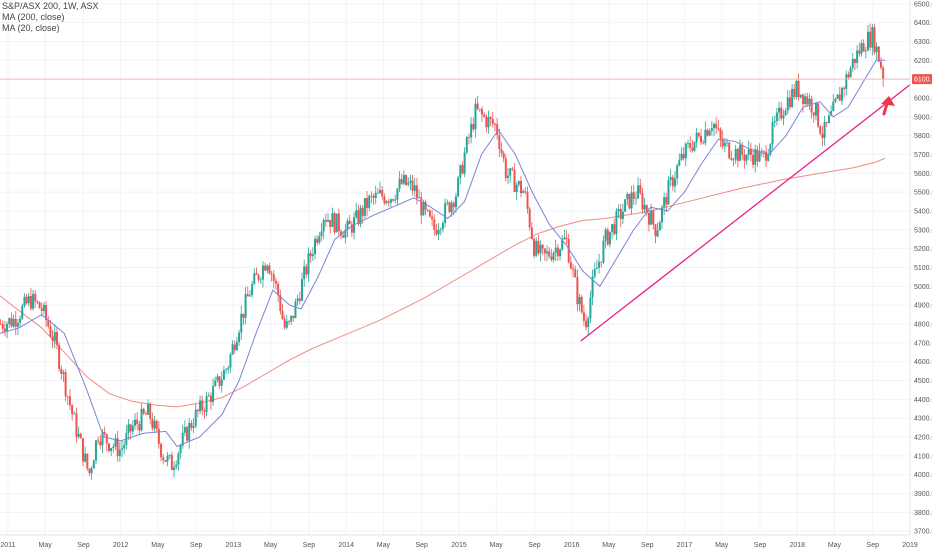 Image resolution: width=932 pixels, height=550 pixels. What do you see at coordinates (422, 545) in the screenshot?
I see `x-tick-label: Sep` at bounding box center [422, 545].